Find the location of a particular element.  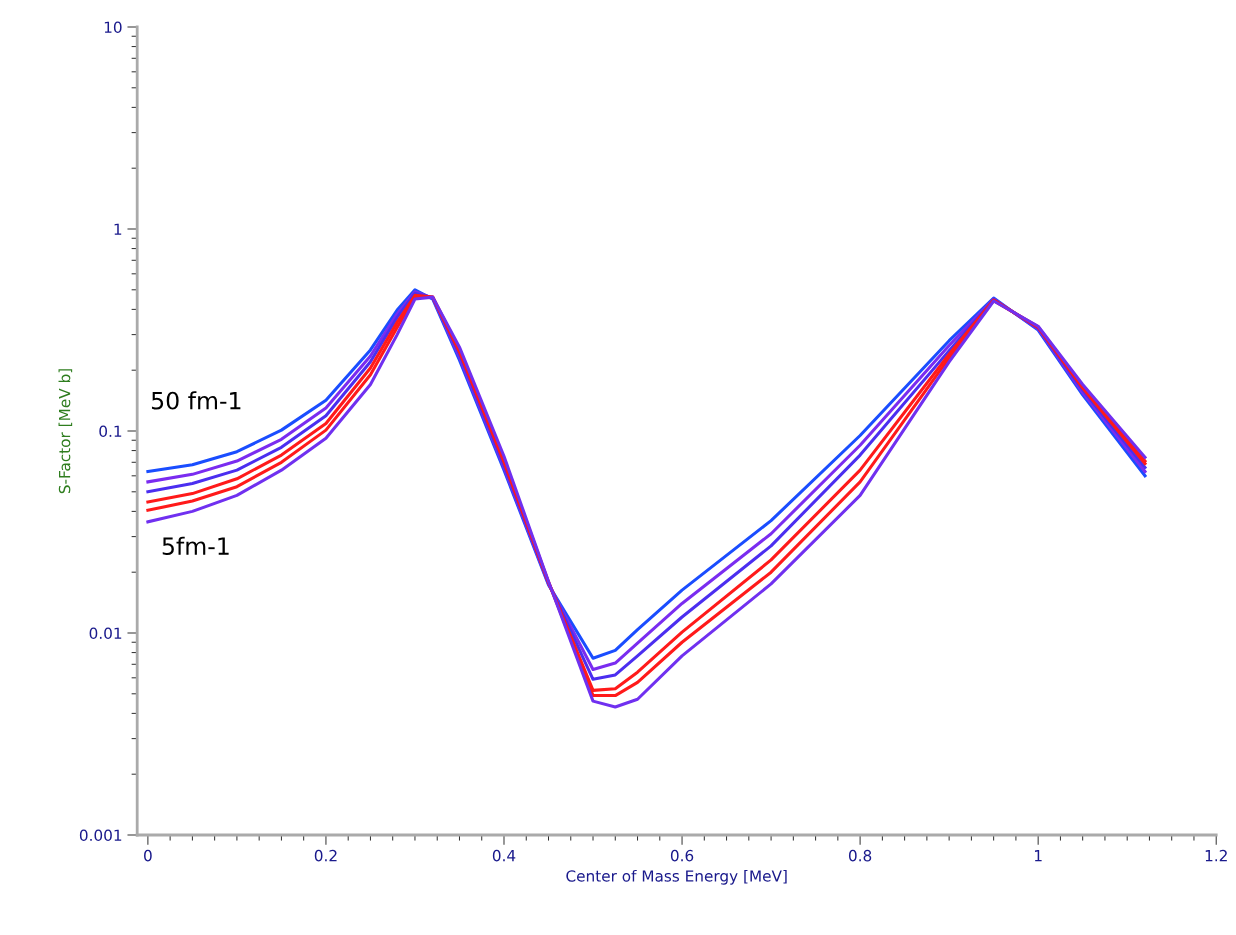

x-axis-title: Center of Mass Energy [MeV] is located at coordinates (676, 877).